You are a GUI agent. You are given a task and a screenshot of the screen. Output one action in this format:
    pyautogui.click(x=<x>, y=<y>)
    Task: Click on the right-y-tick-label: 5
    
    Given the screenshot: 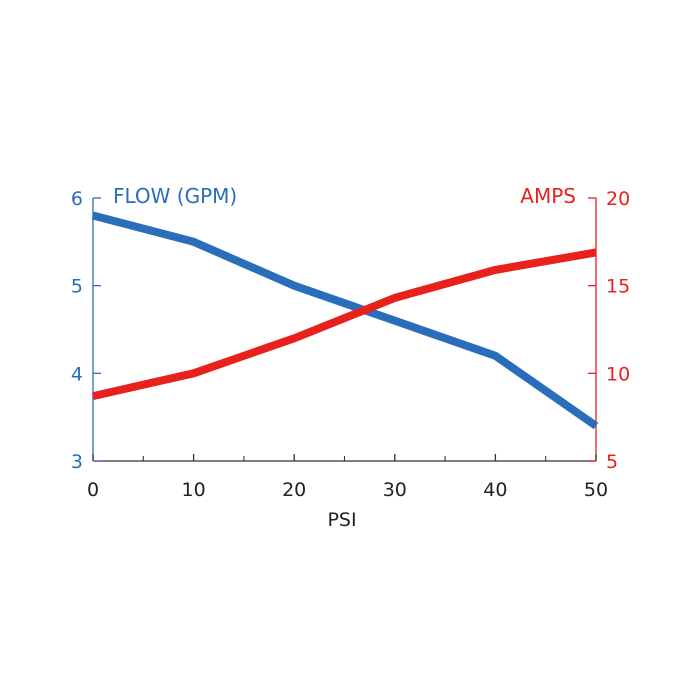 What is the action you would take?
    pyautogui.click(x=612, y=462)
    